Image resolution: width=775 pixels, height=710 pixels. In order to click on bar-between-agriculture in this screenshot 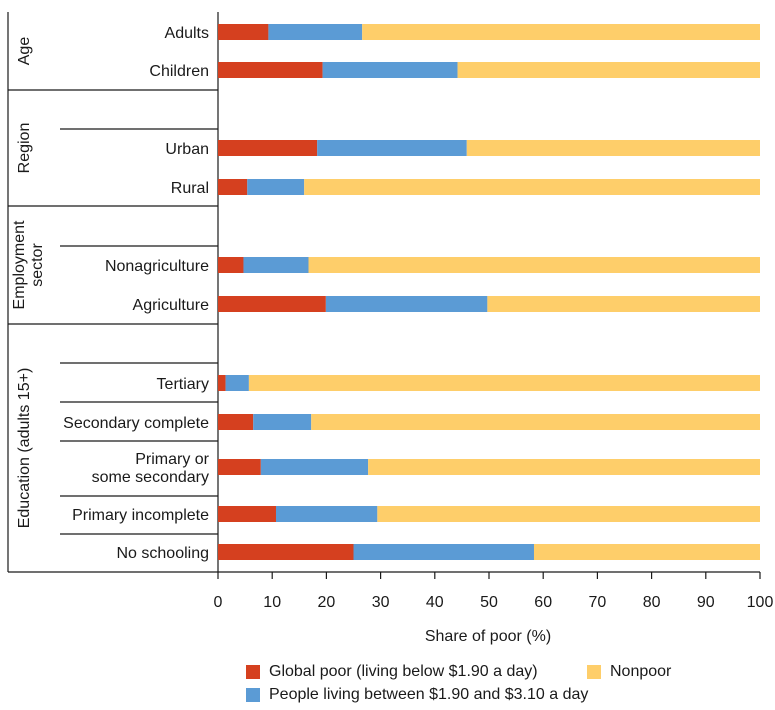, I will do `click(406, 304)`.